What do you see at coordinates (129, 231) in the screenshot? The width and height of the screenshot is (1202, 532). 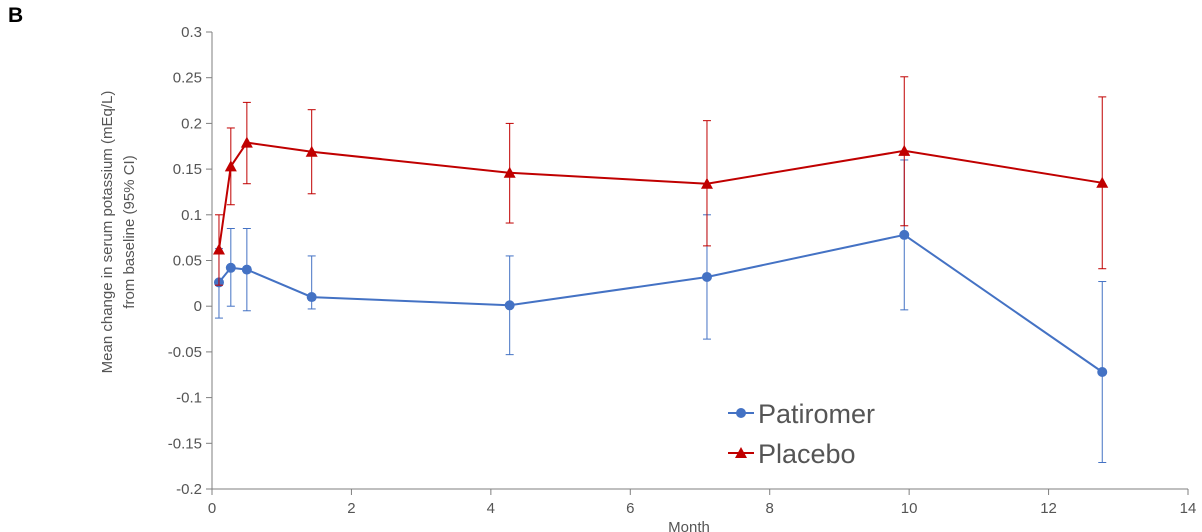 I see `y-axis-title-line2: from baseline (95% CI)` at bounding box center [129, 231].